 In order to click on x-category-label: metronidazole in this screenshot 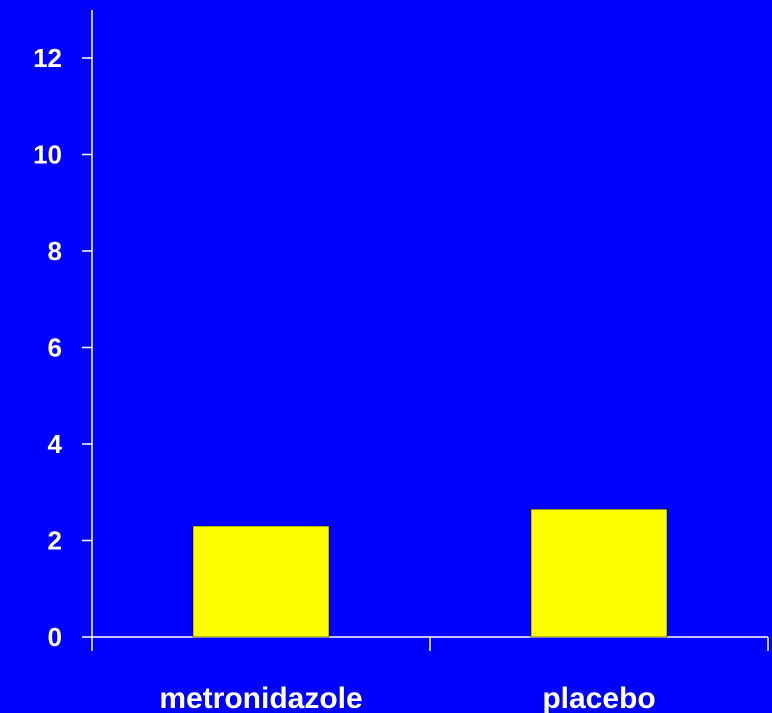, I will do `click(260, 697)`.